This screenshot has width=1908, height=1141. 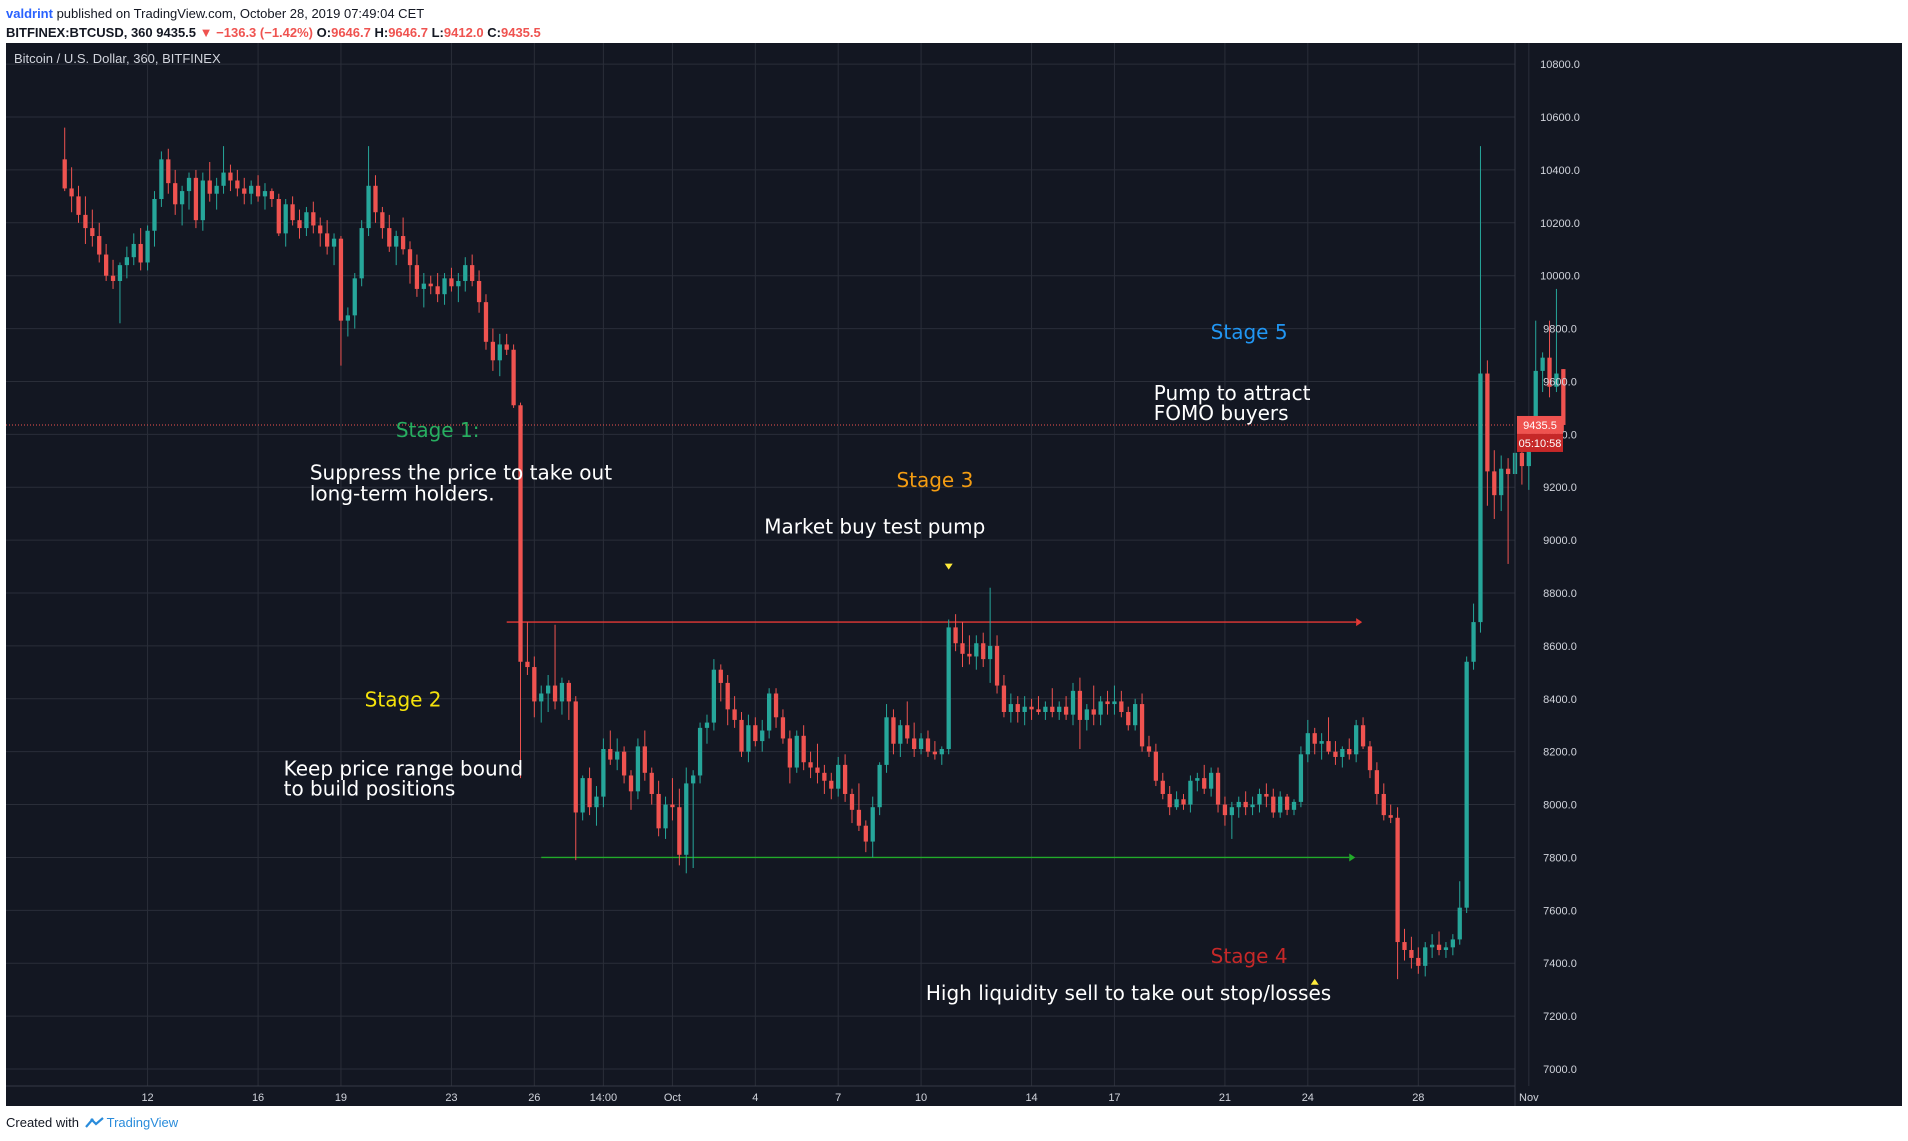 What do you see at coordinates (874, 527) in the screenshot?
I see `annotation-text: Market buy test pump` at bounding box center [874, 527].